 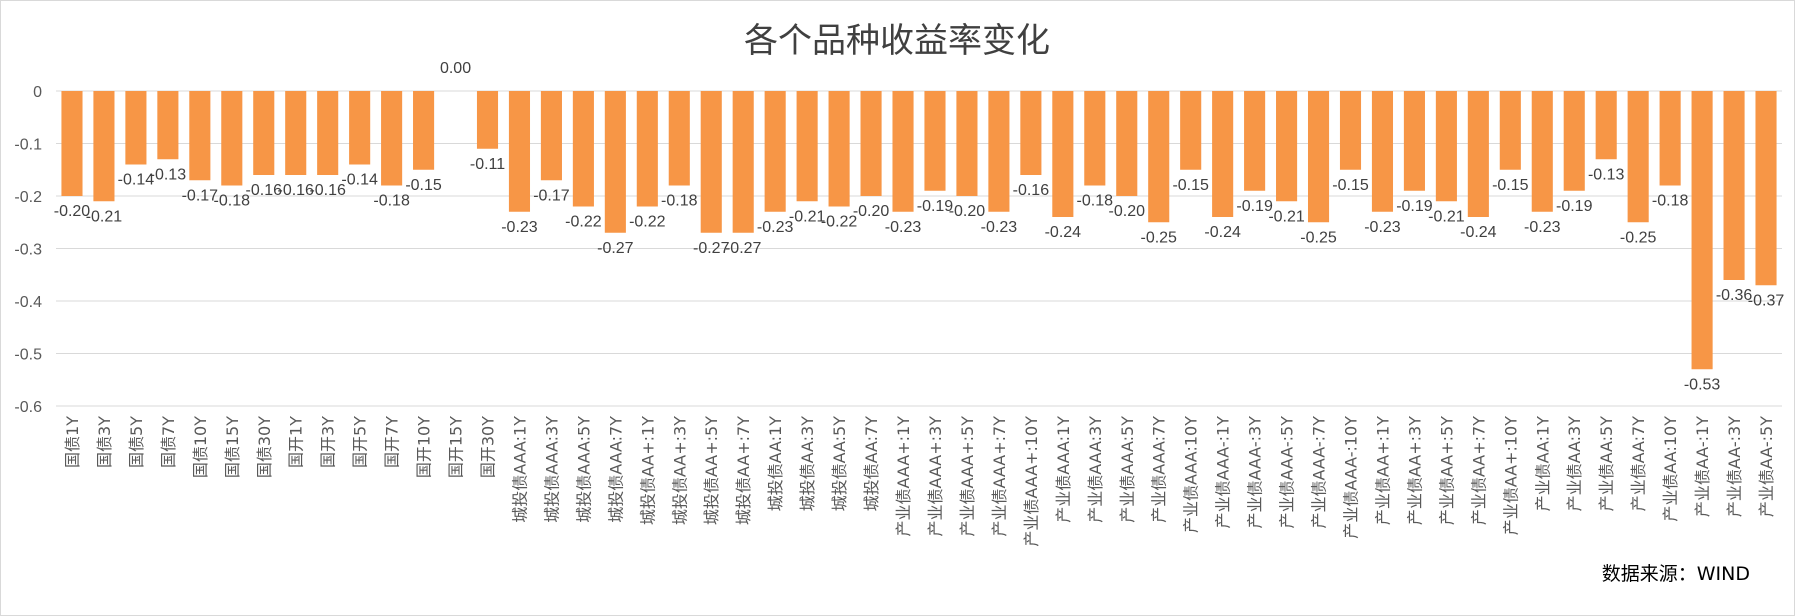 I want to click on data-label: -0.24, so click(x=1478, y=232).